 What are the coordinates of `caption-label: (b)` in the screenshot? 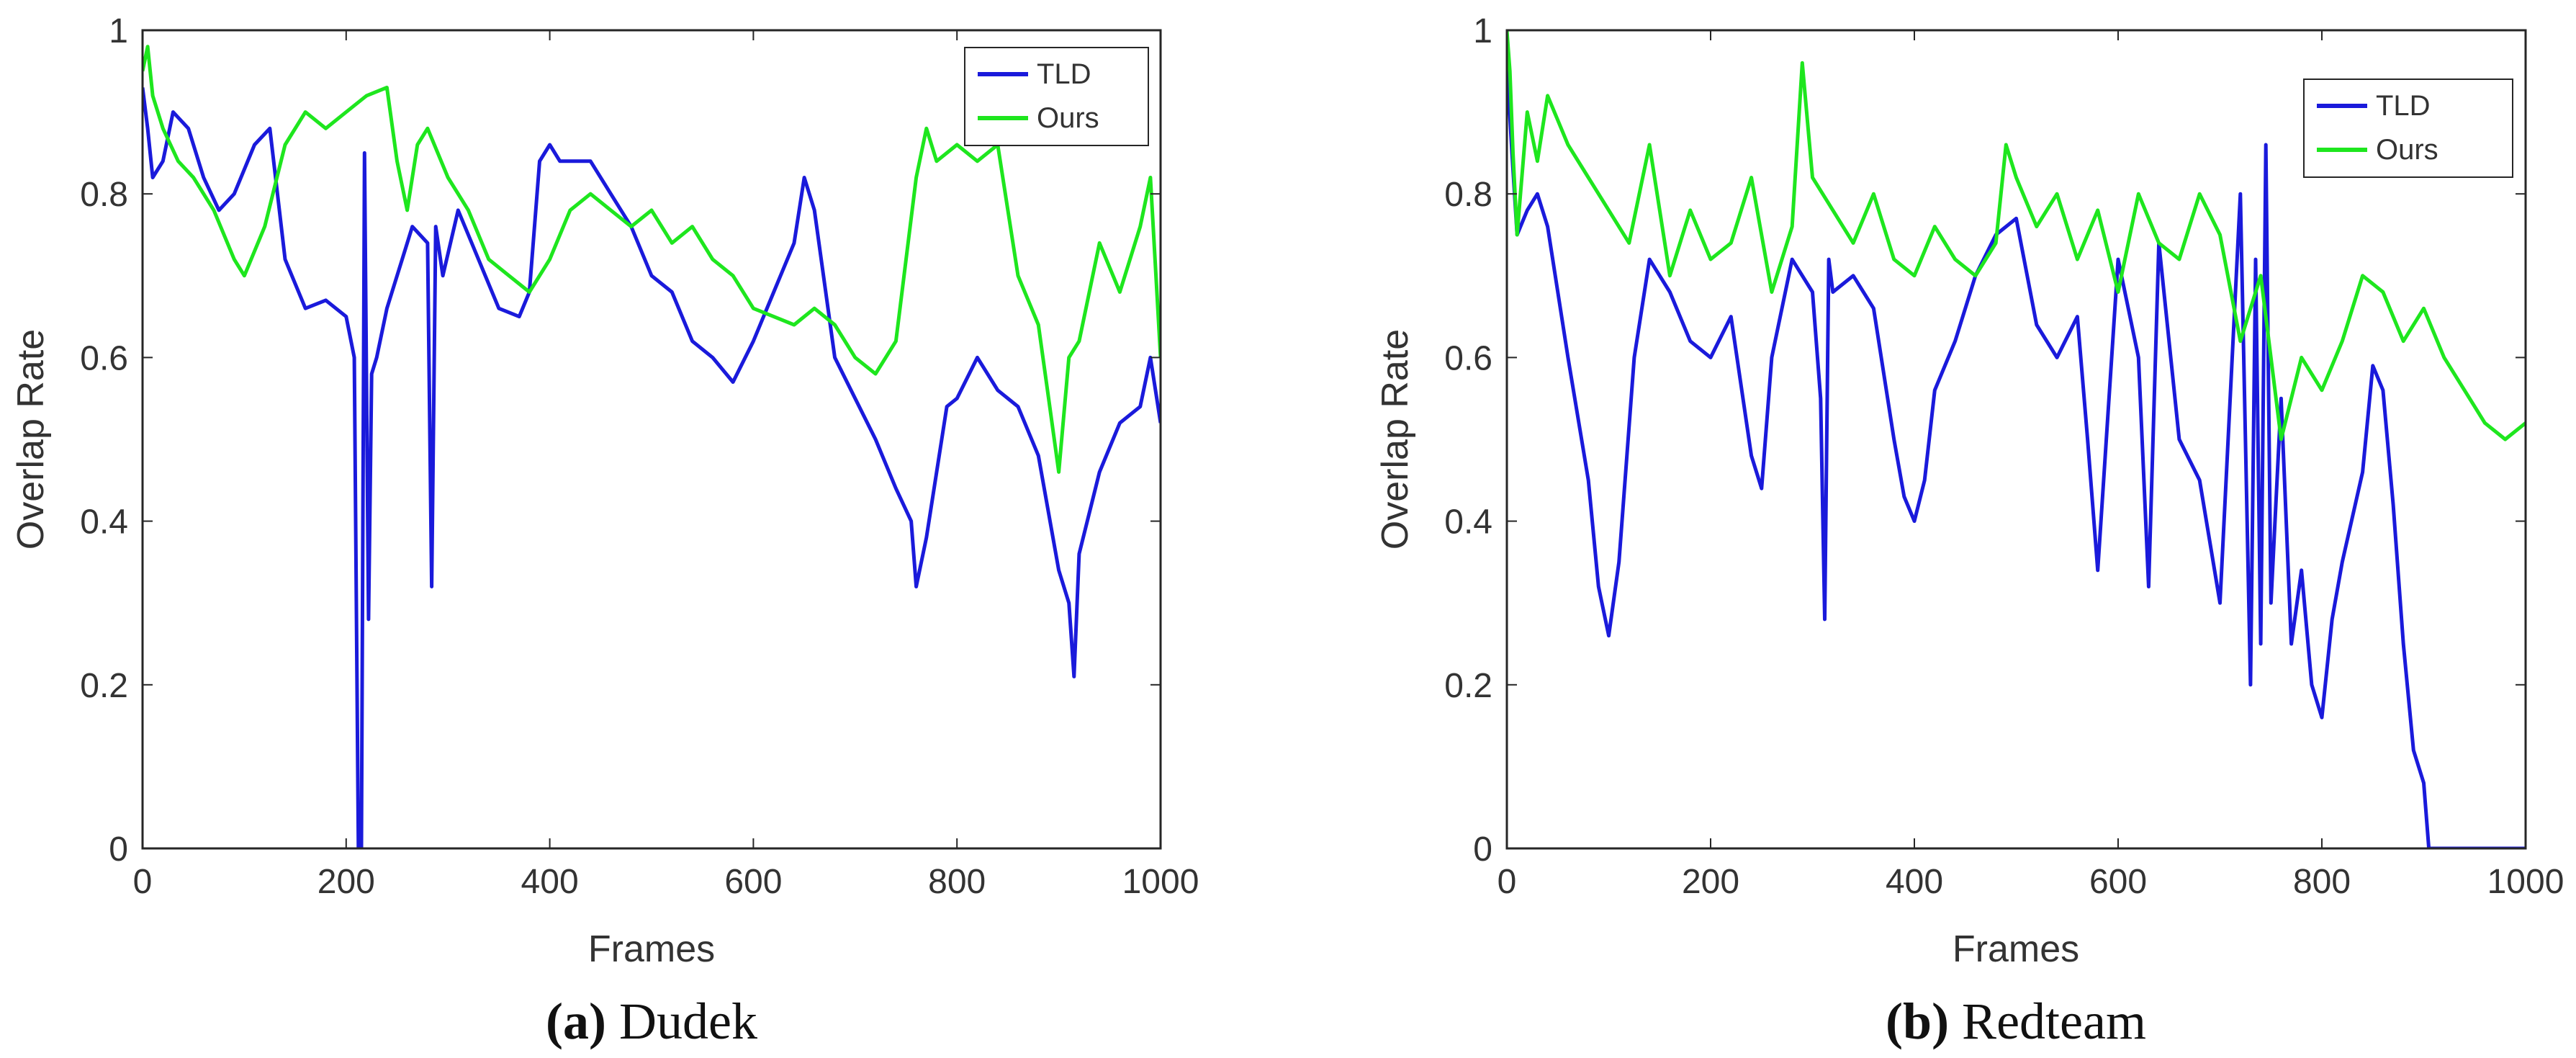 It's located at (1917, 1021).